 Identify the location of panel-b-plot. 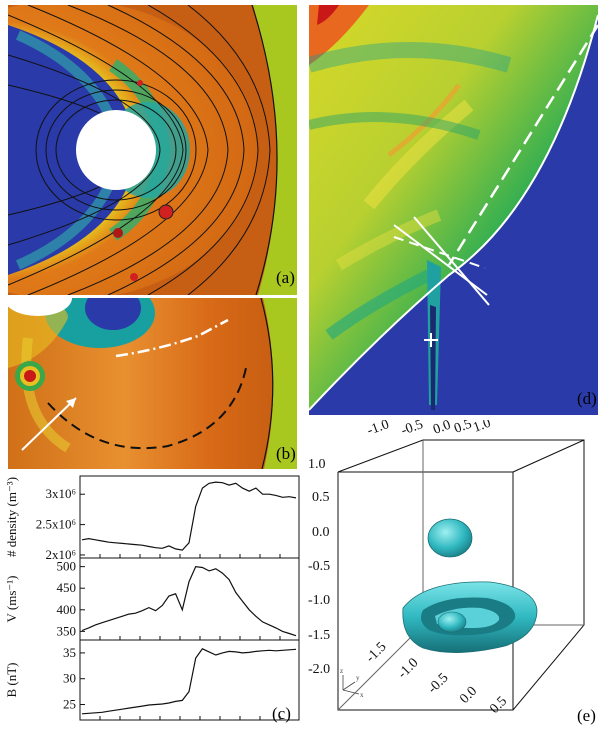
(152, 383).